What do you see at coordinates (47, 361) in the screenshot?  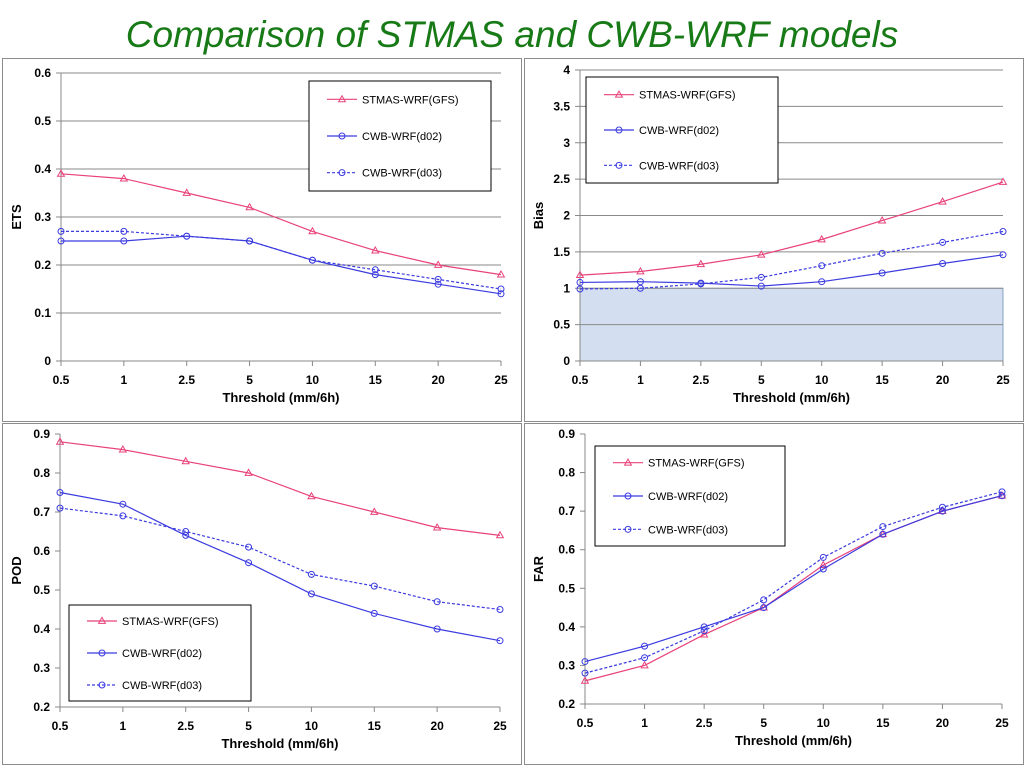 I see `ets-y-tick-label: 0` at bounding box center [47, 361].